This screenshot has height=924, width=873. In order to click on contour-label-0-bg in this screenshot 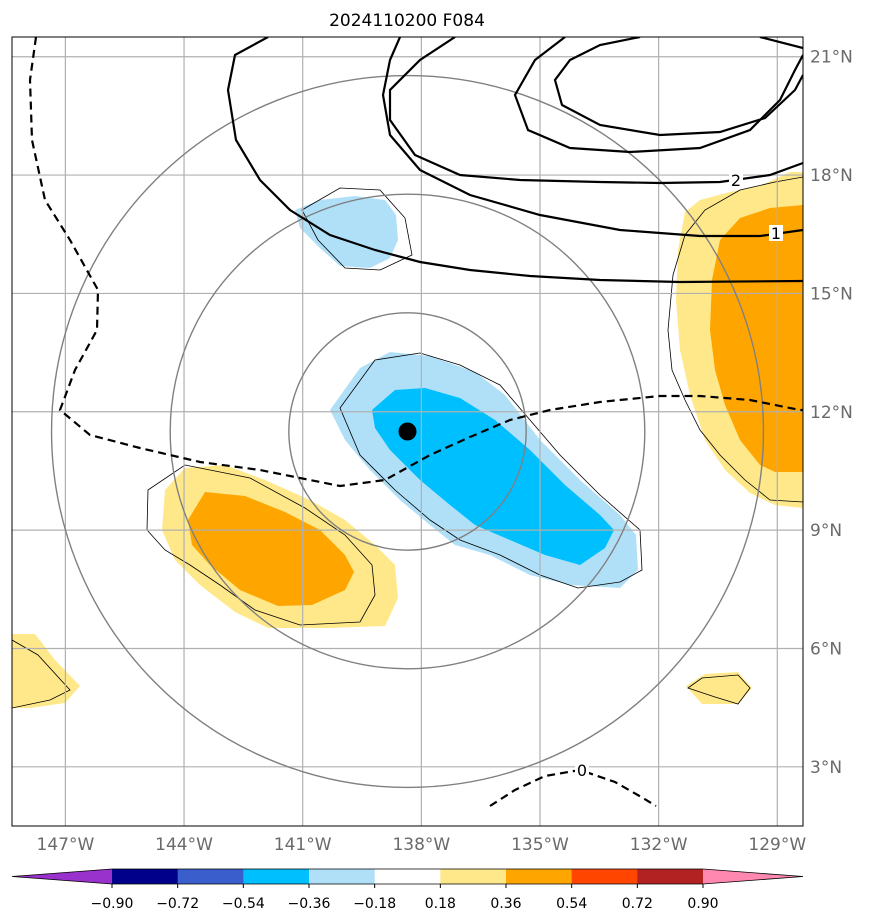, I will do `click(582, 770)`.